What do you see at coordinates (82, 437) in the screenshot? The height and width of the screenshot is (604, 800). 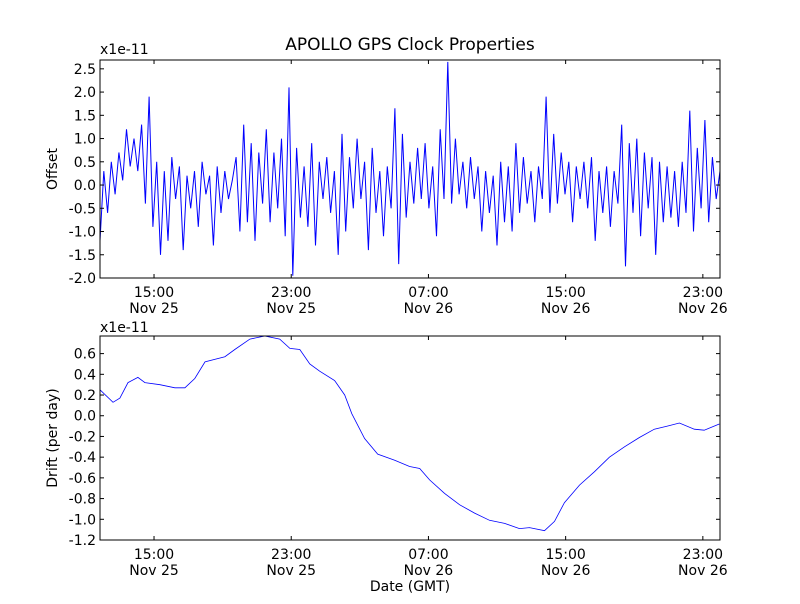 I see `y-tick-label: -0.2` at bounding box center [82, 437].